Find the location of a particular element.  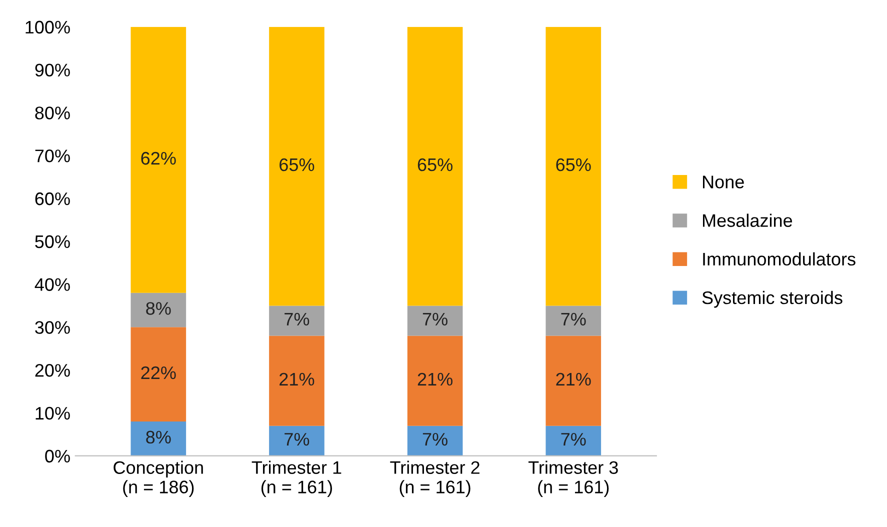

data-label: 22% is located at coordinates (158, 373).